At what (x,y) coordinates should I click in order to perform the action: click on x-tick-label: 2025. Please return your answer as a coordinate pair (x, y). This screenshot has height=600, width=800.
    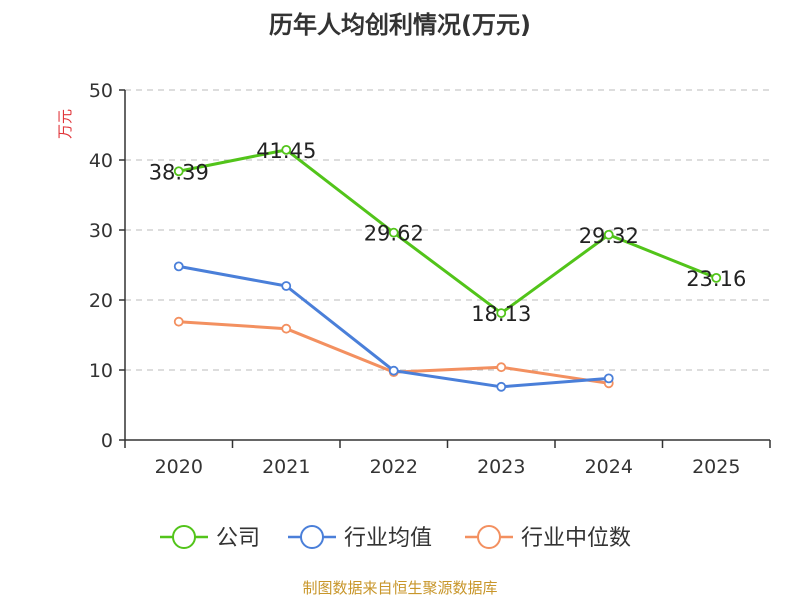
    Looking at the image, I should click on (716, 467).